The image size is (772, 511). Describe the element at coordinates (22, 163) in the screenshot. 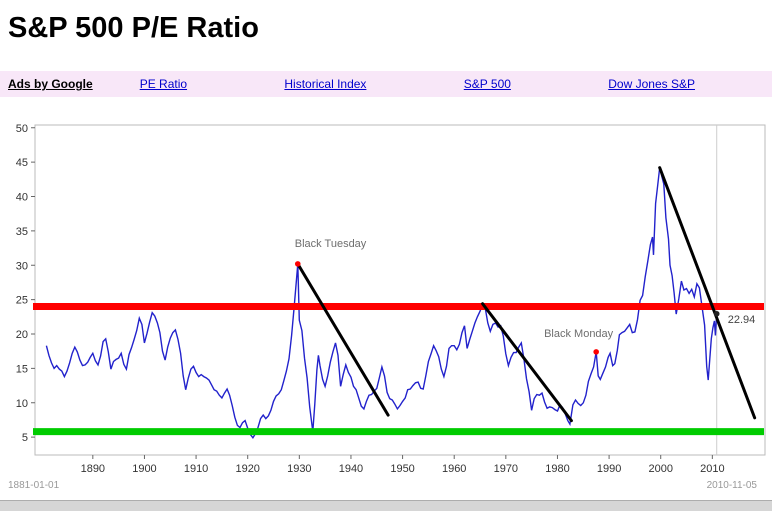

I see `y-axis-tick-label: 45` at that location.